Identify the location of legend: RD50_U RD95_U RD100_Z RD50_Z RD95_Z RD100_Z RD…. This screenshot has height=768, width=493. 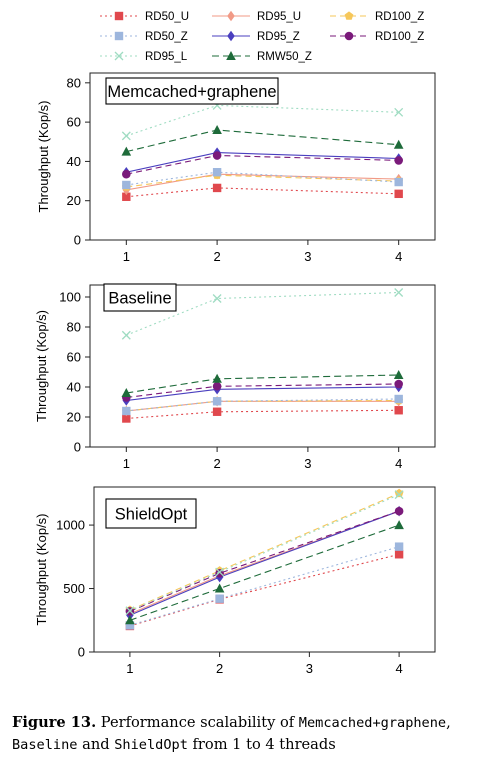
(262, 36).